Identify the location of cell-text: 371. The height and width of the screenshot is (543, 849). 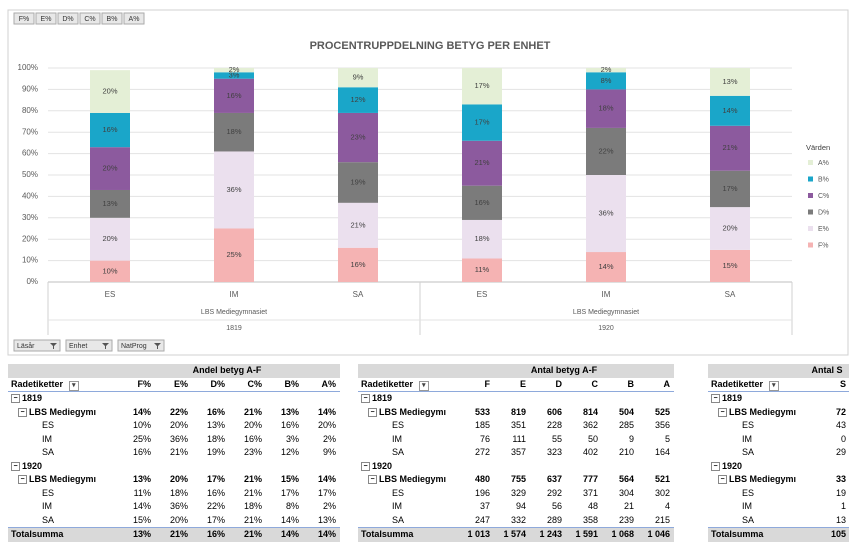
(590, 492).